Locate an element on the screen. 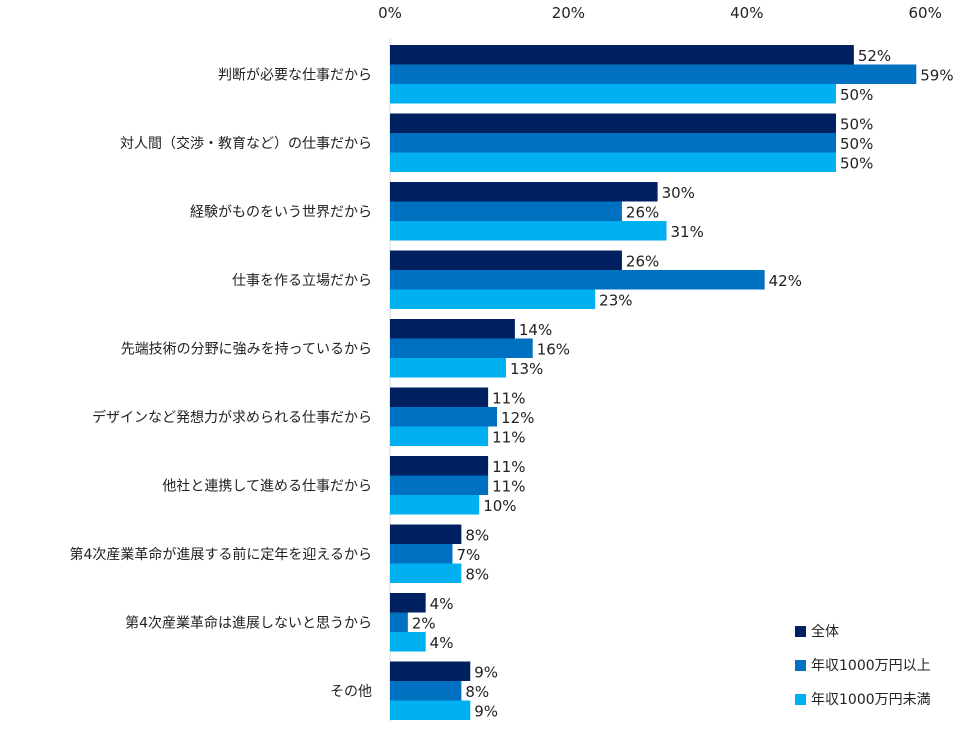  data-label: 31% is located at coordinates (687, 232).